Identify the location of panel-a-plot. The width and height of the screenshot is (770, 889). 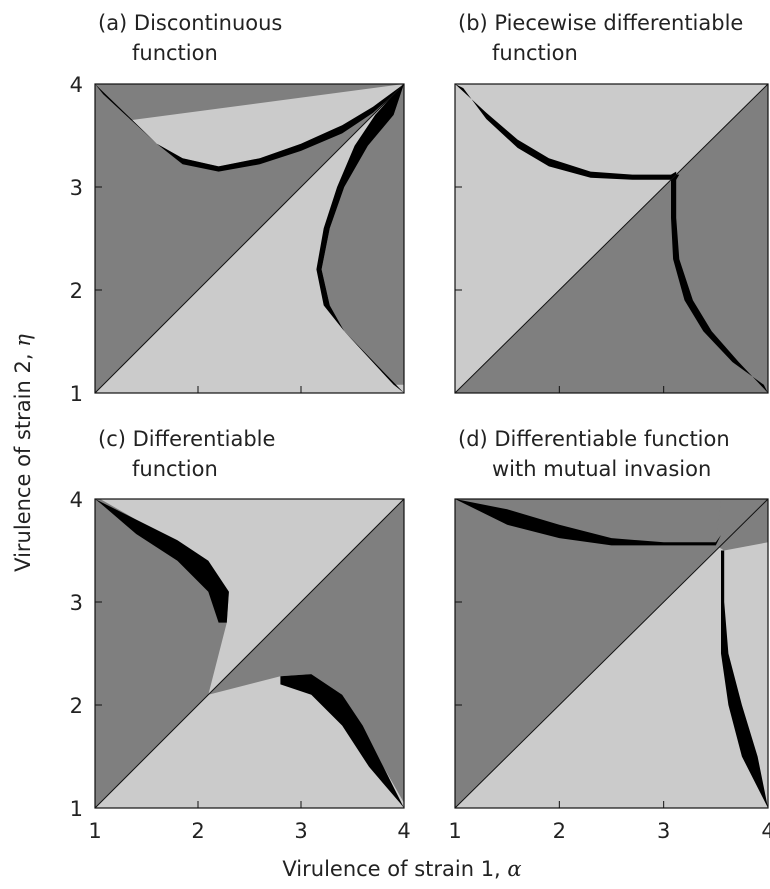
(249, 238).